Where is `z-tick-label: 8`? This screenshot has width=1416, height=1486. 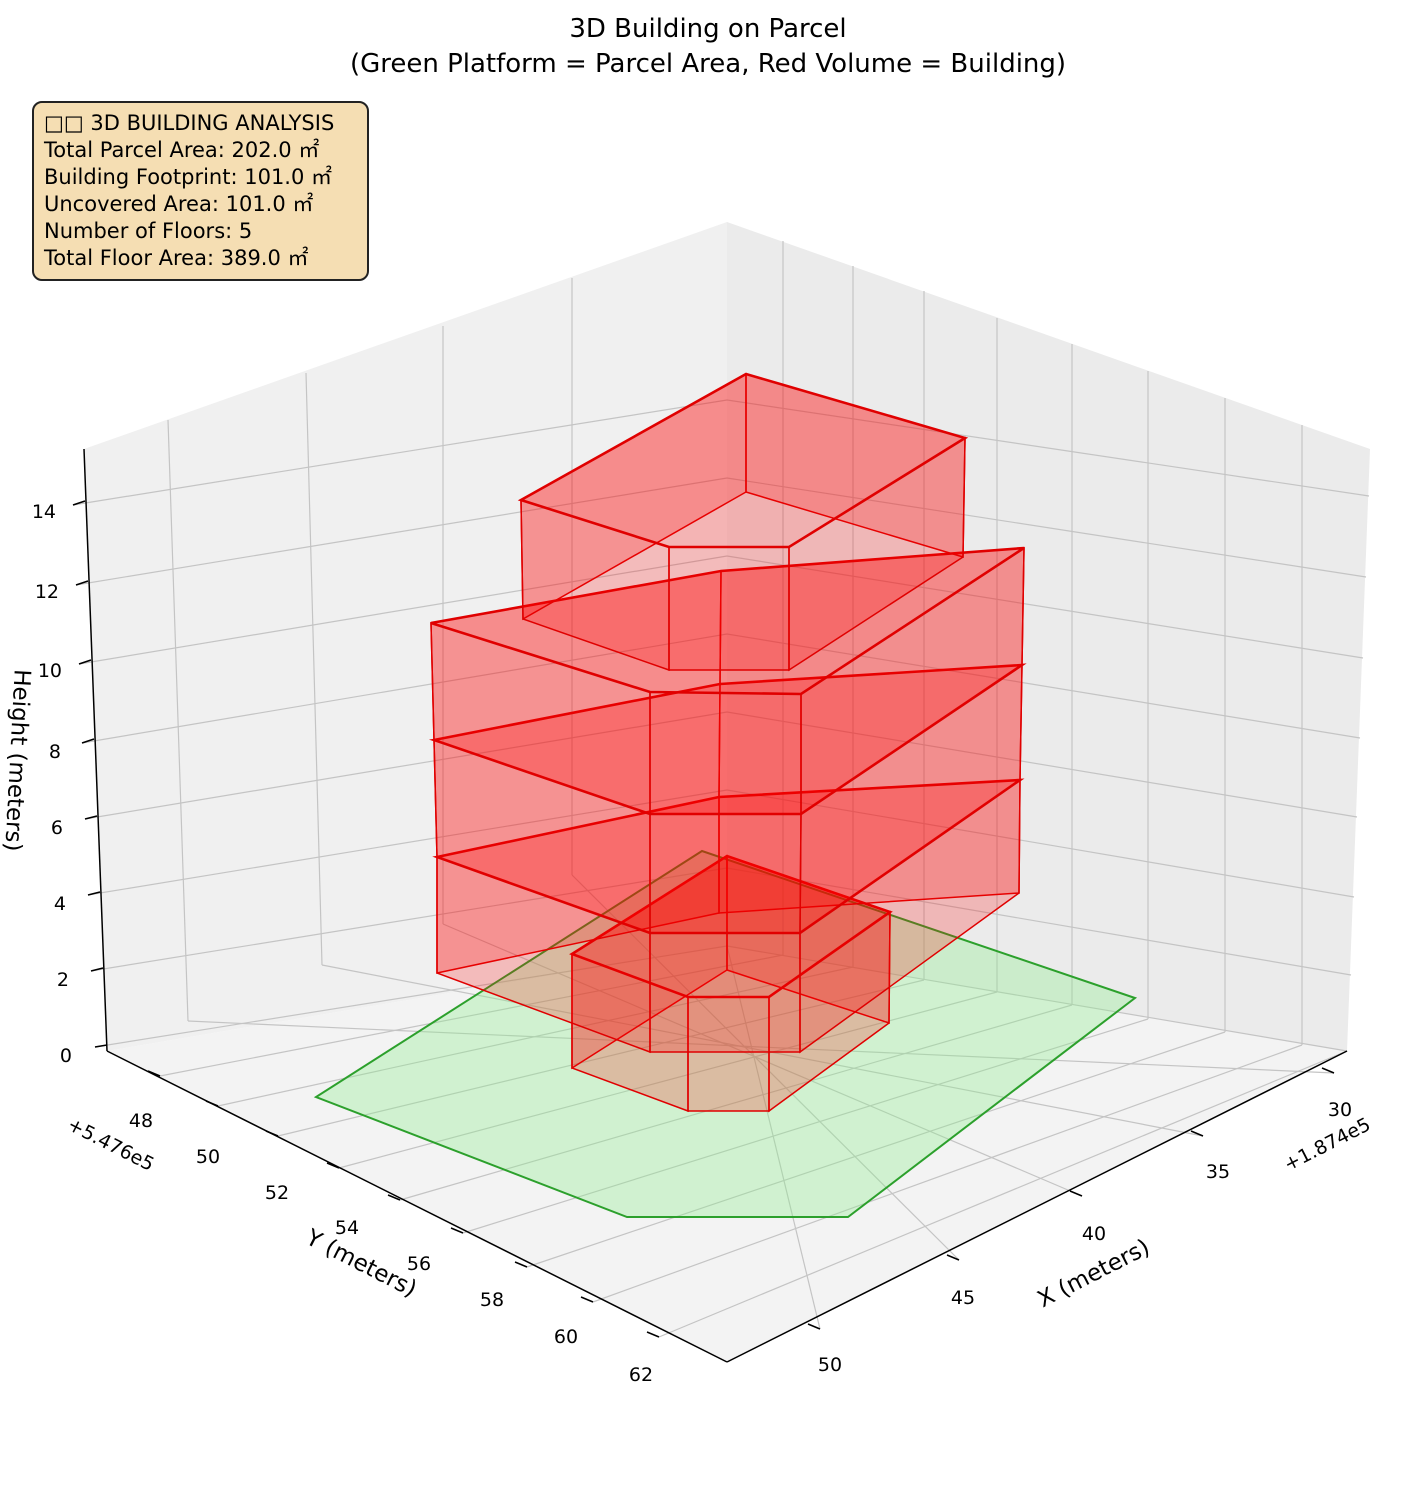 z-tick-label: 8 is located at coordinates (55, 752).